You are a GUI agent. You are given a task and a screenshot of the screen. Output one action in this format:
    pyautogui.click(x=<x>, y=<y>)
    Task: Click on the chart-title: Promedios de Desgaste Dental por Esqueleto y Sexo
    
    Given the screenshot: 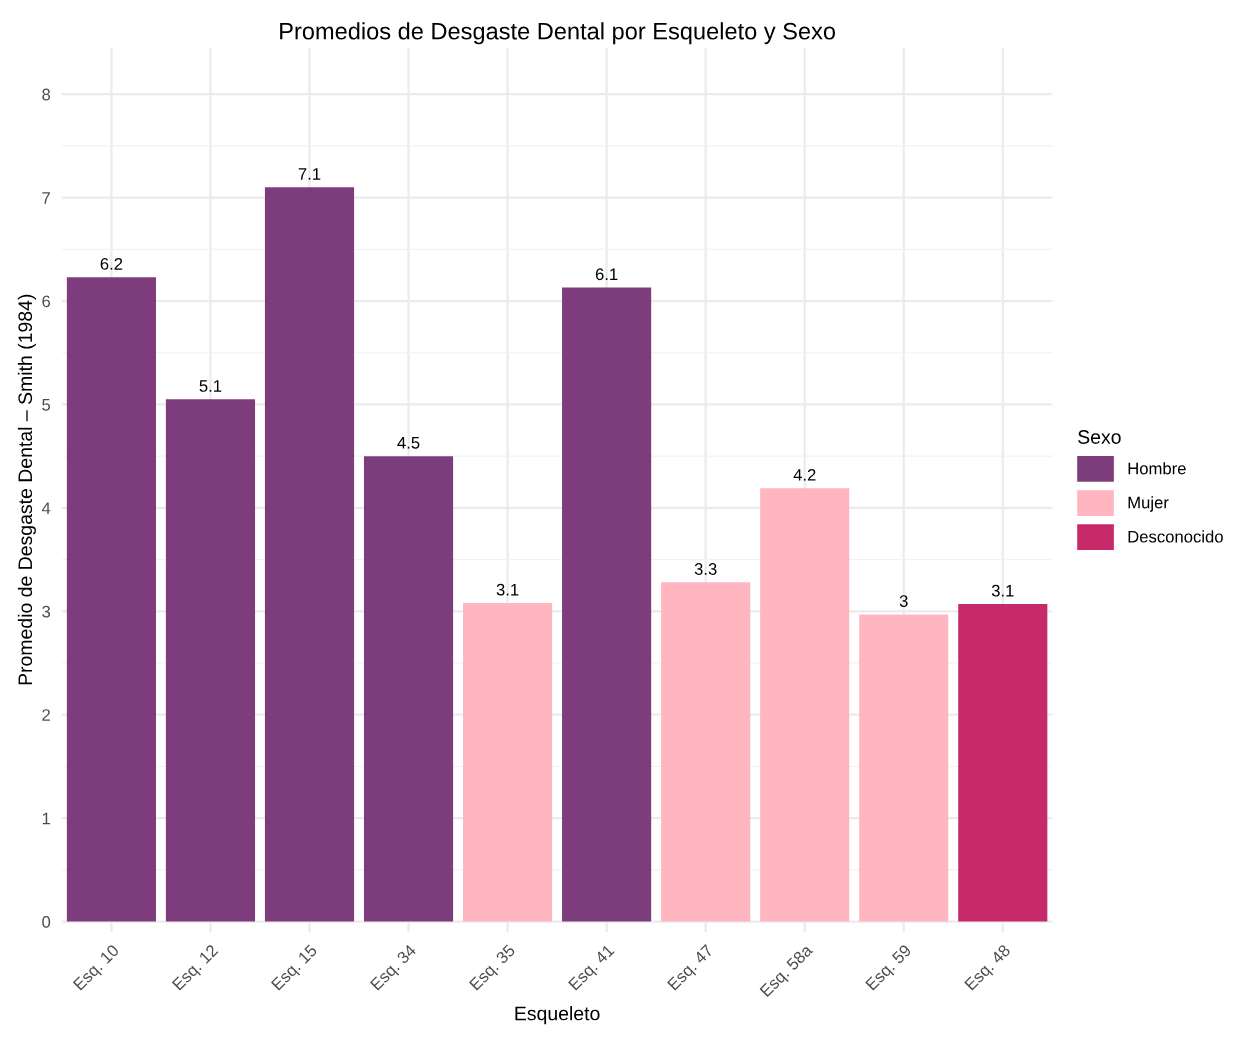 What is the action you would take?
    pyautogui.click(x=558, y=33)
    